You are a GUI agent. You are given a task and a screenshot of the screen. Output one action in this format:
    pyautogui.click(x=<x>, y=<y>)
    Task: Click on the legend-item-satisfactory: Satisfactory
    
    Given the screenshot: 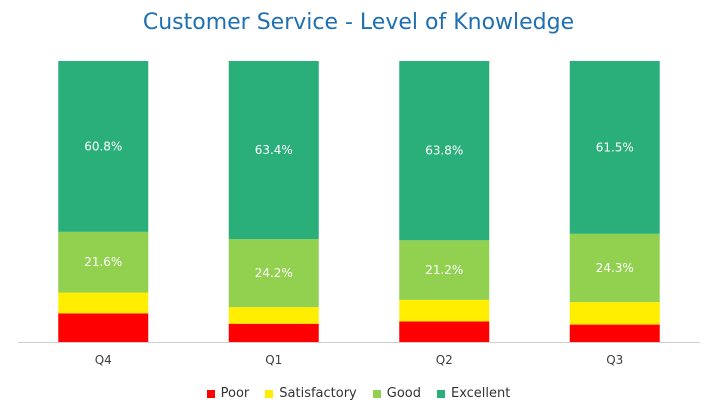 What is the action you would take?
    pyautogui.click(x=311, y=393)
    